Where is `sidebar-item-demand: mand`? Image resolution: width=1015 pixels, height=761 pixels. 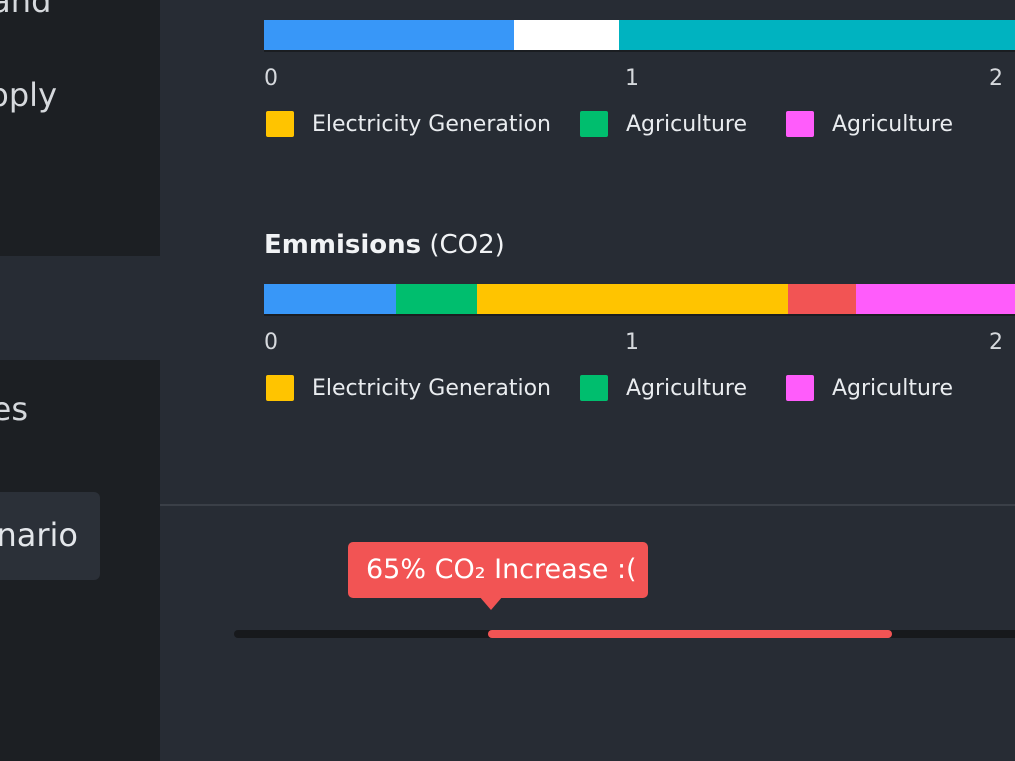 sidebar-item-demand: mand is located at coordinates (26, 10).